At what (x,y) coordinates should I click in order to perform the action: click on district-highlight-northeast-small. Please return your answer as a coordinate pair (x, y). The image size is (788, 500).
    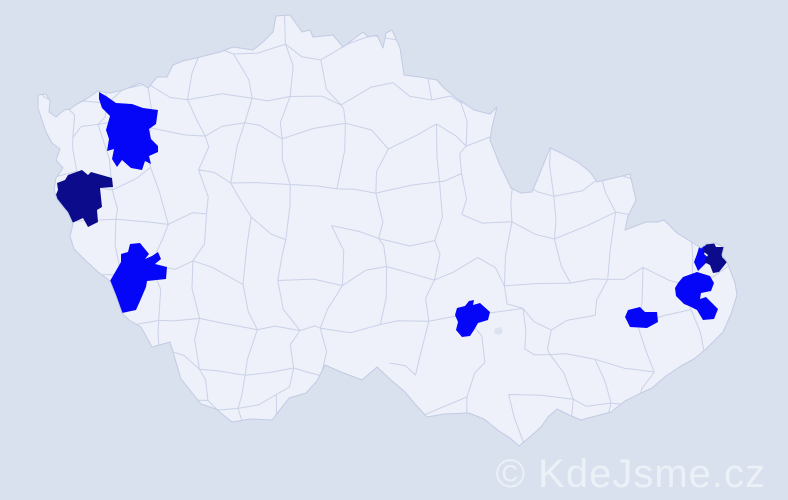
    Looking at the image, I should click on (702, 257).